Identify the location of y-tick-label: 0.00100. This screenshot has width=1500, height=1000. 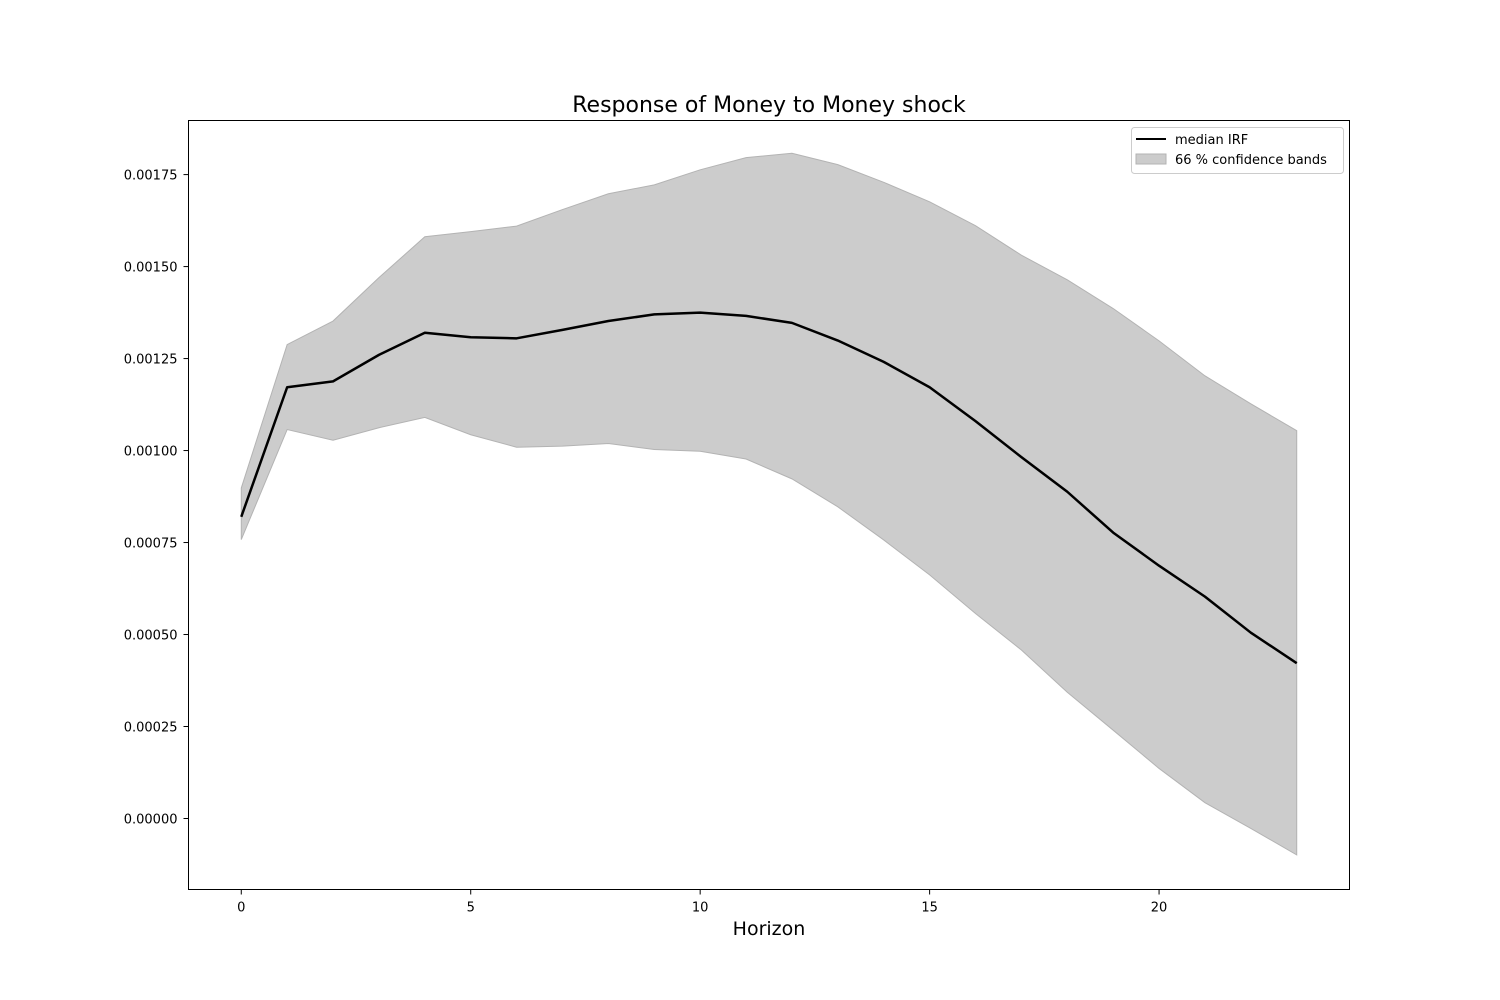
(151, 452).